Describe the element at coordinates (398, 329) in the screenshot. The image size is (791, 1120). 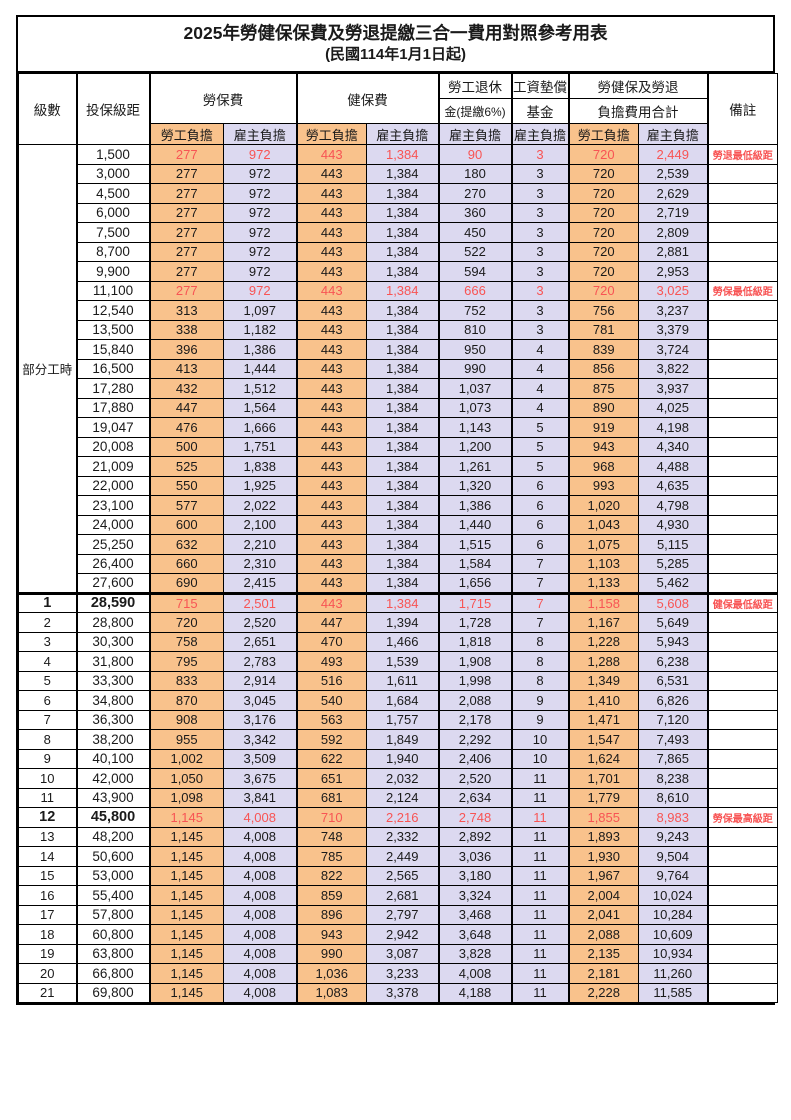
I see `table-row: 13,500 338 1,182 443 1,384 810 3 781 3,379` at that location.